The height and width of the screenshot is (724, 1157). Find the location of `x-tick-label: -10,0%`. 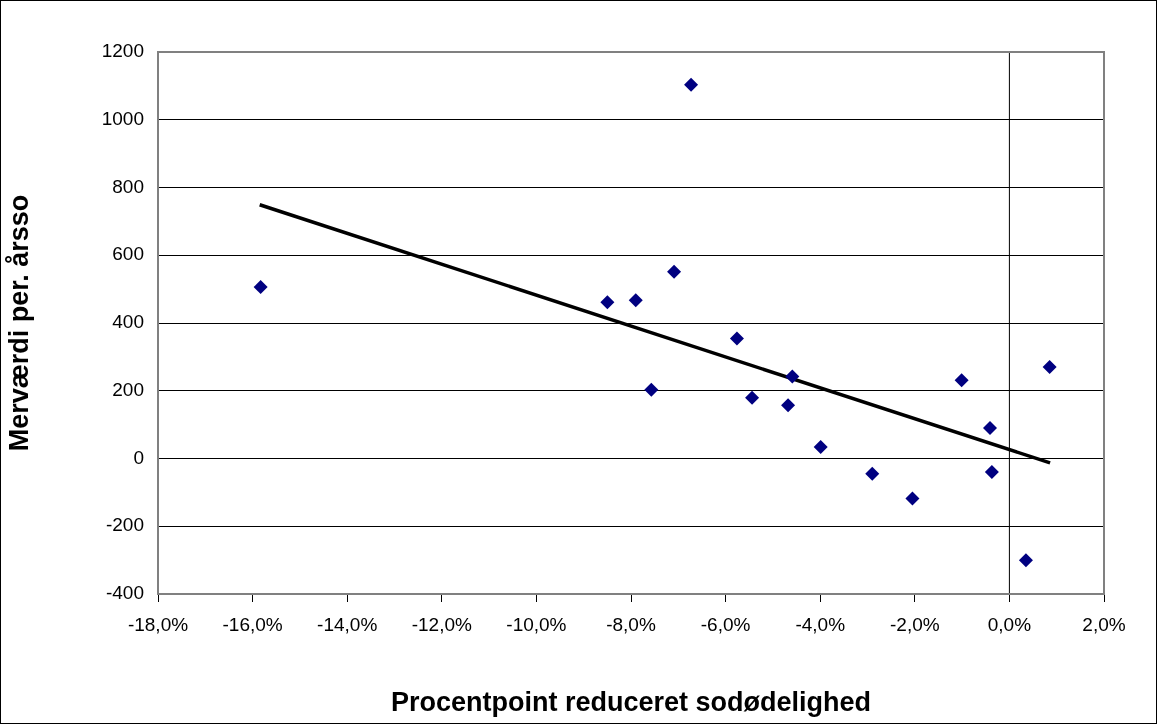

x-tick-label: -10,0% is located at coordinates (536, 624).